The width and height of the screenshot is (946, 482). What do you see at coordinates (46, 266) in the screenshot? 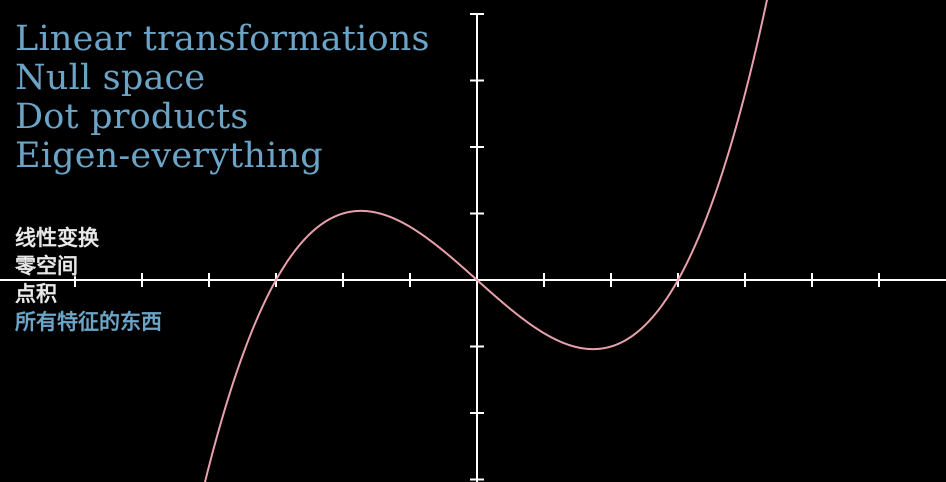
I see `topic-cn-null-space: 零空间` at bounding box center [46, 266].